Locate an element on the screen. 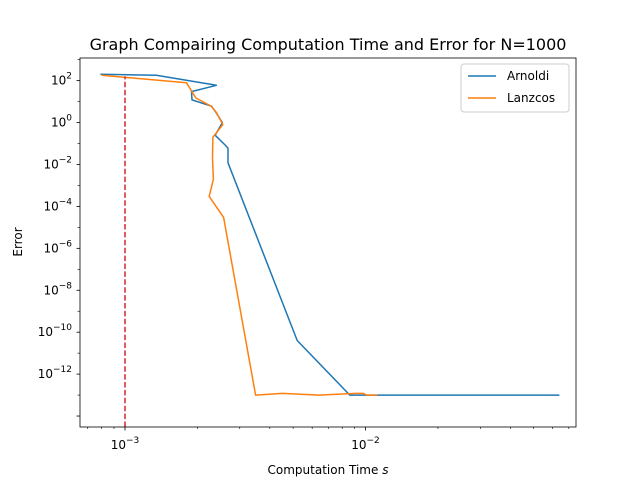  y-axis-label: Error is located at coordinates (18, 241).